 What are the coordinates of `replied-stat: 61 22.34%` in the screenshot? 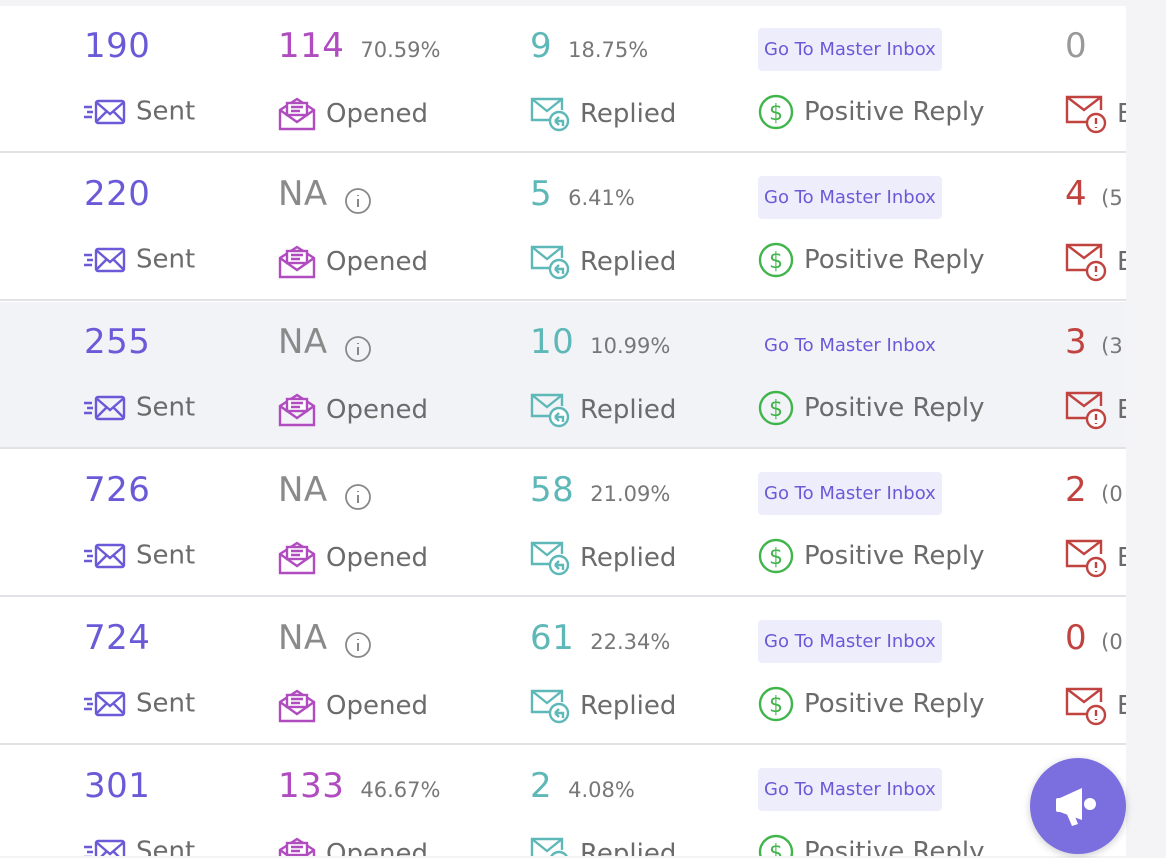 It's located at (600, 638).